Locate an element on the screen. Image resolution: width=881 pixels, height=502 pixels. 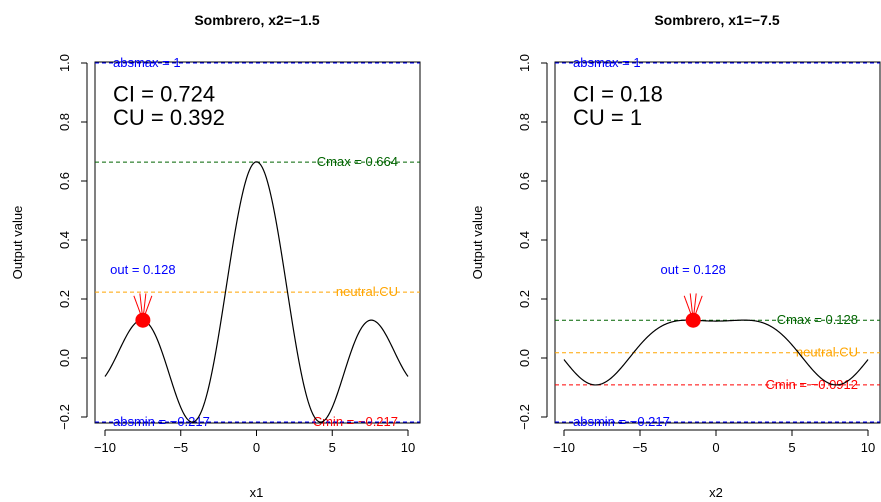
sombrero-curve is located at coordinates (716, 352).